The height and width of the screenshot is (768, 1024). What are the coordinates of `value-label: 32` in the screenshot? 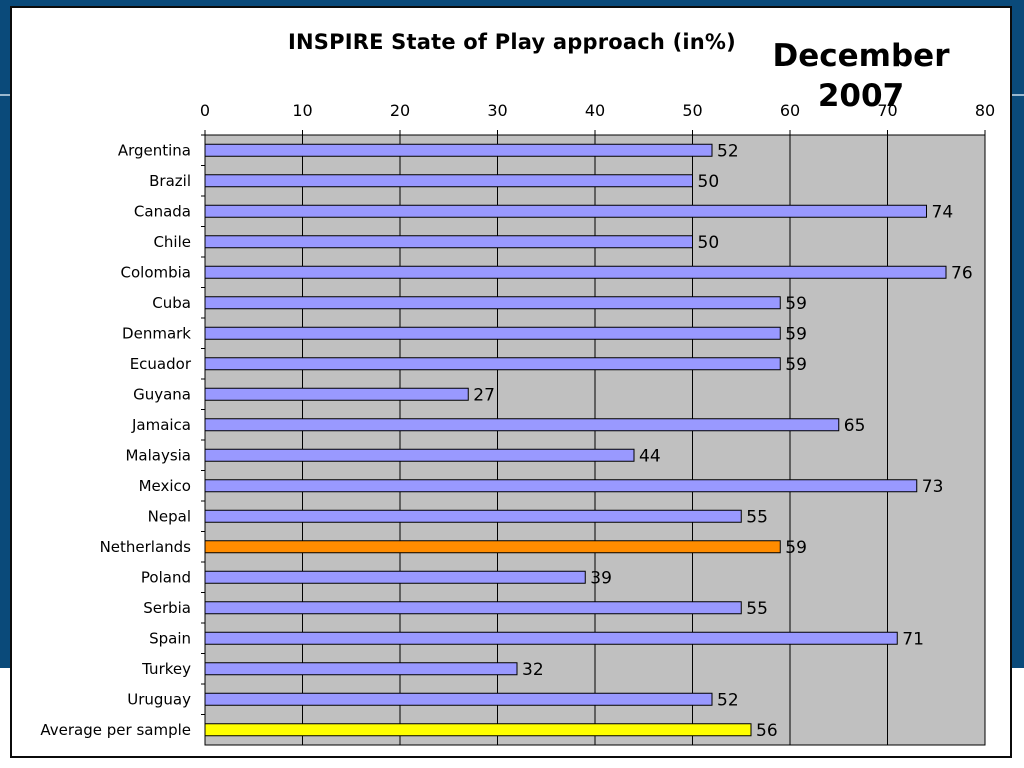 It's located at (533, 670).